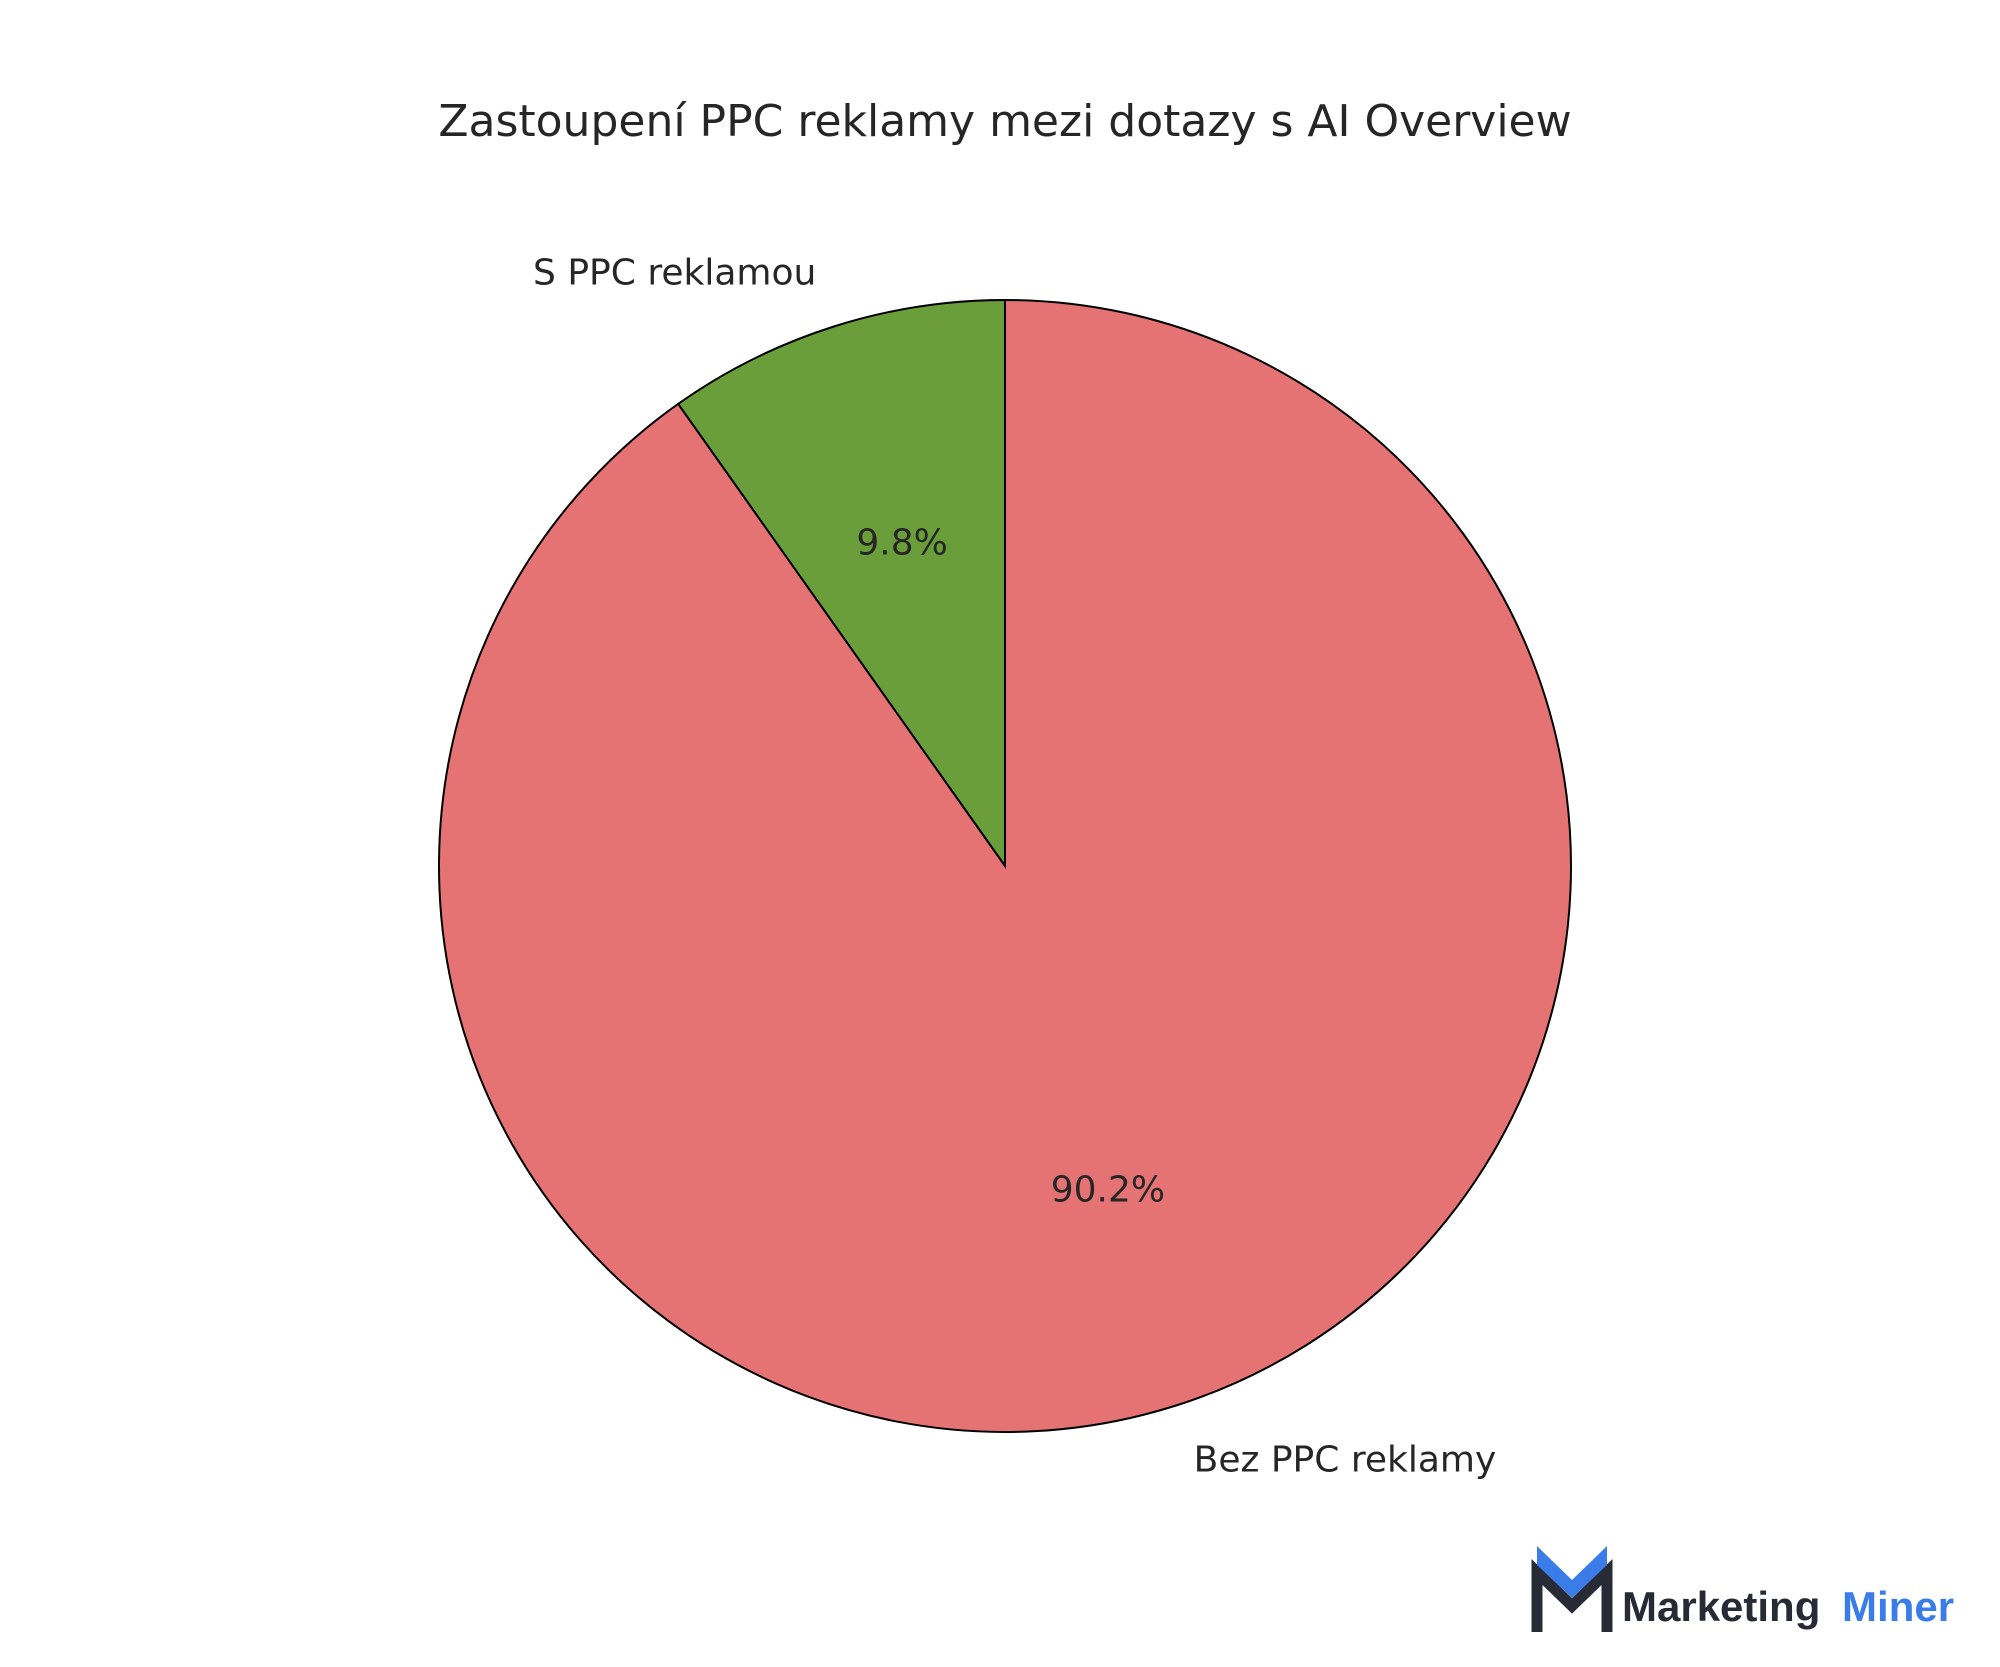 This screenshot has width=2000, height=1667. Describe the element at coordinates (1898, 1606) in the screenshot. I see `logo-word-miner: Miner` at that location.